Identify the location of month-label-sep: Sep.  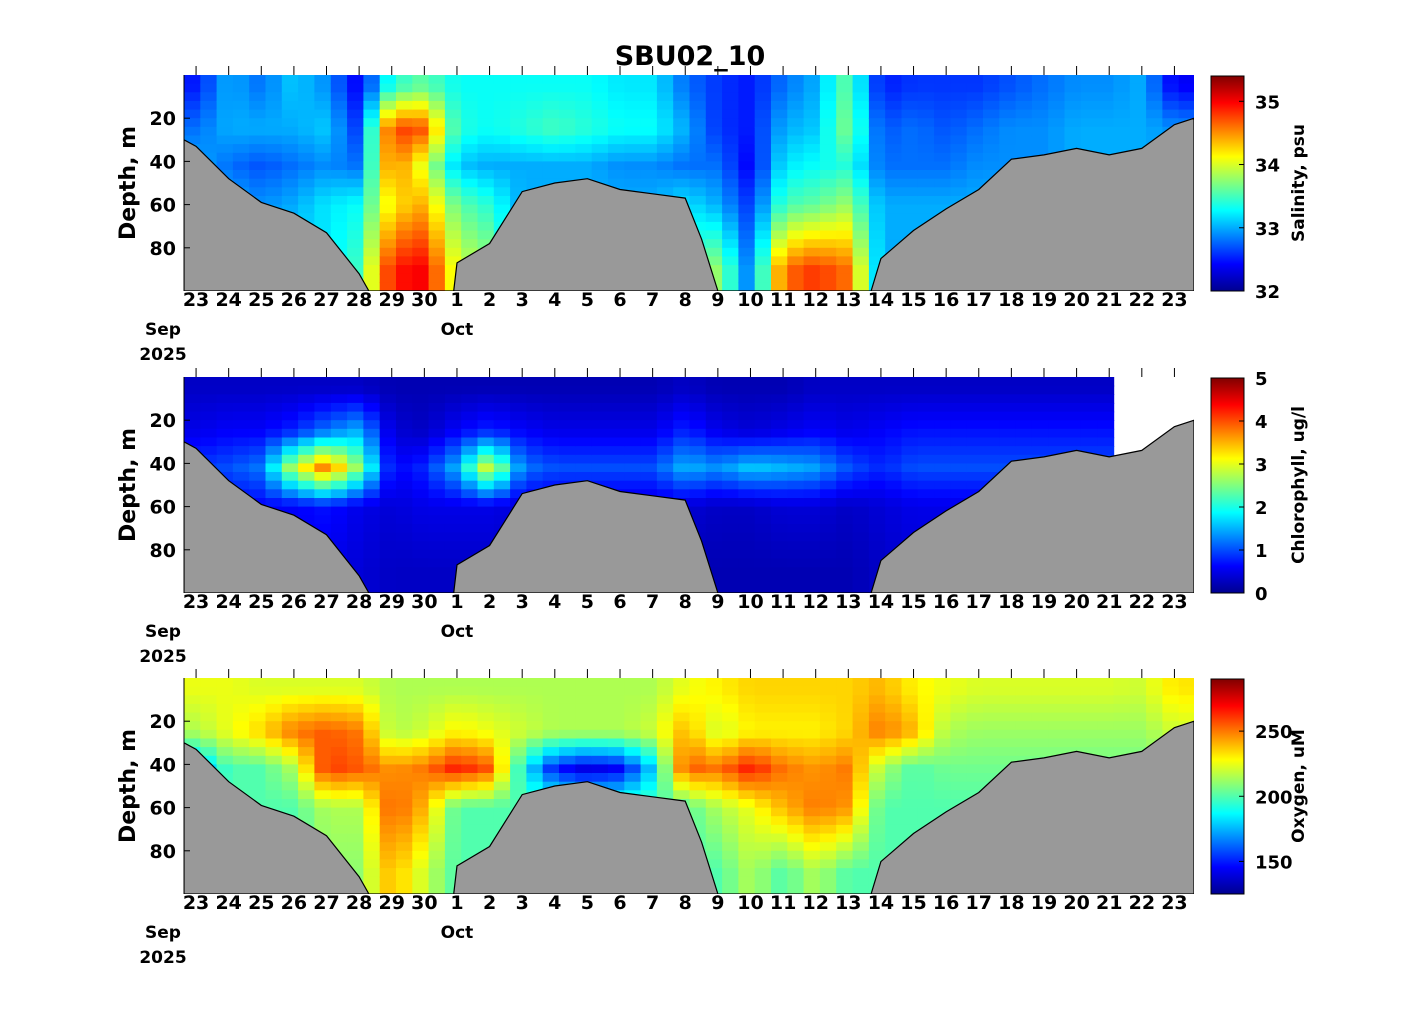
(163, 330).